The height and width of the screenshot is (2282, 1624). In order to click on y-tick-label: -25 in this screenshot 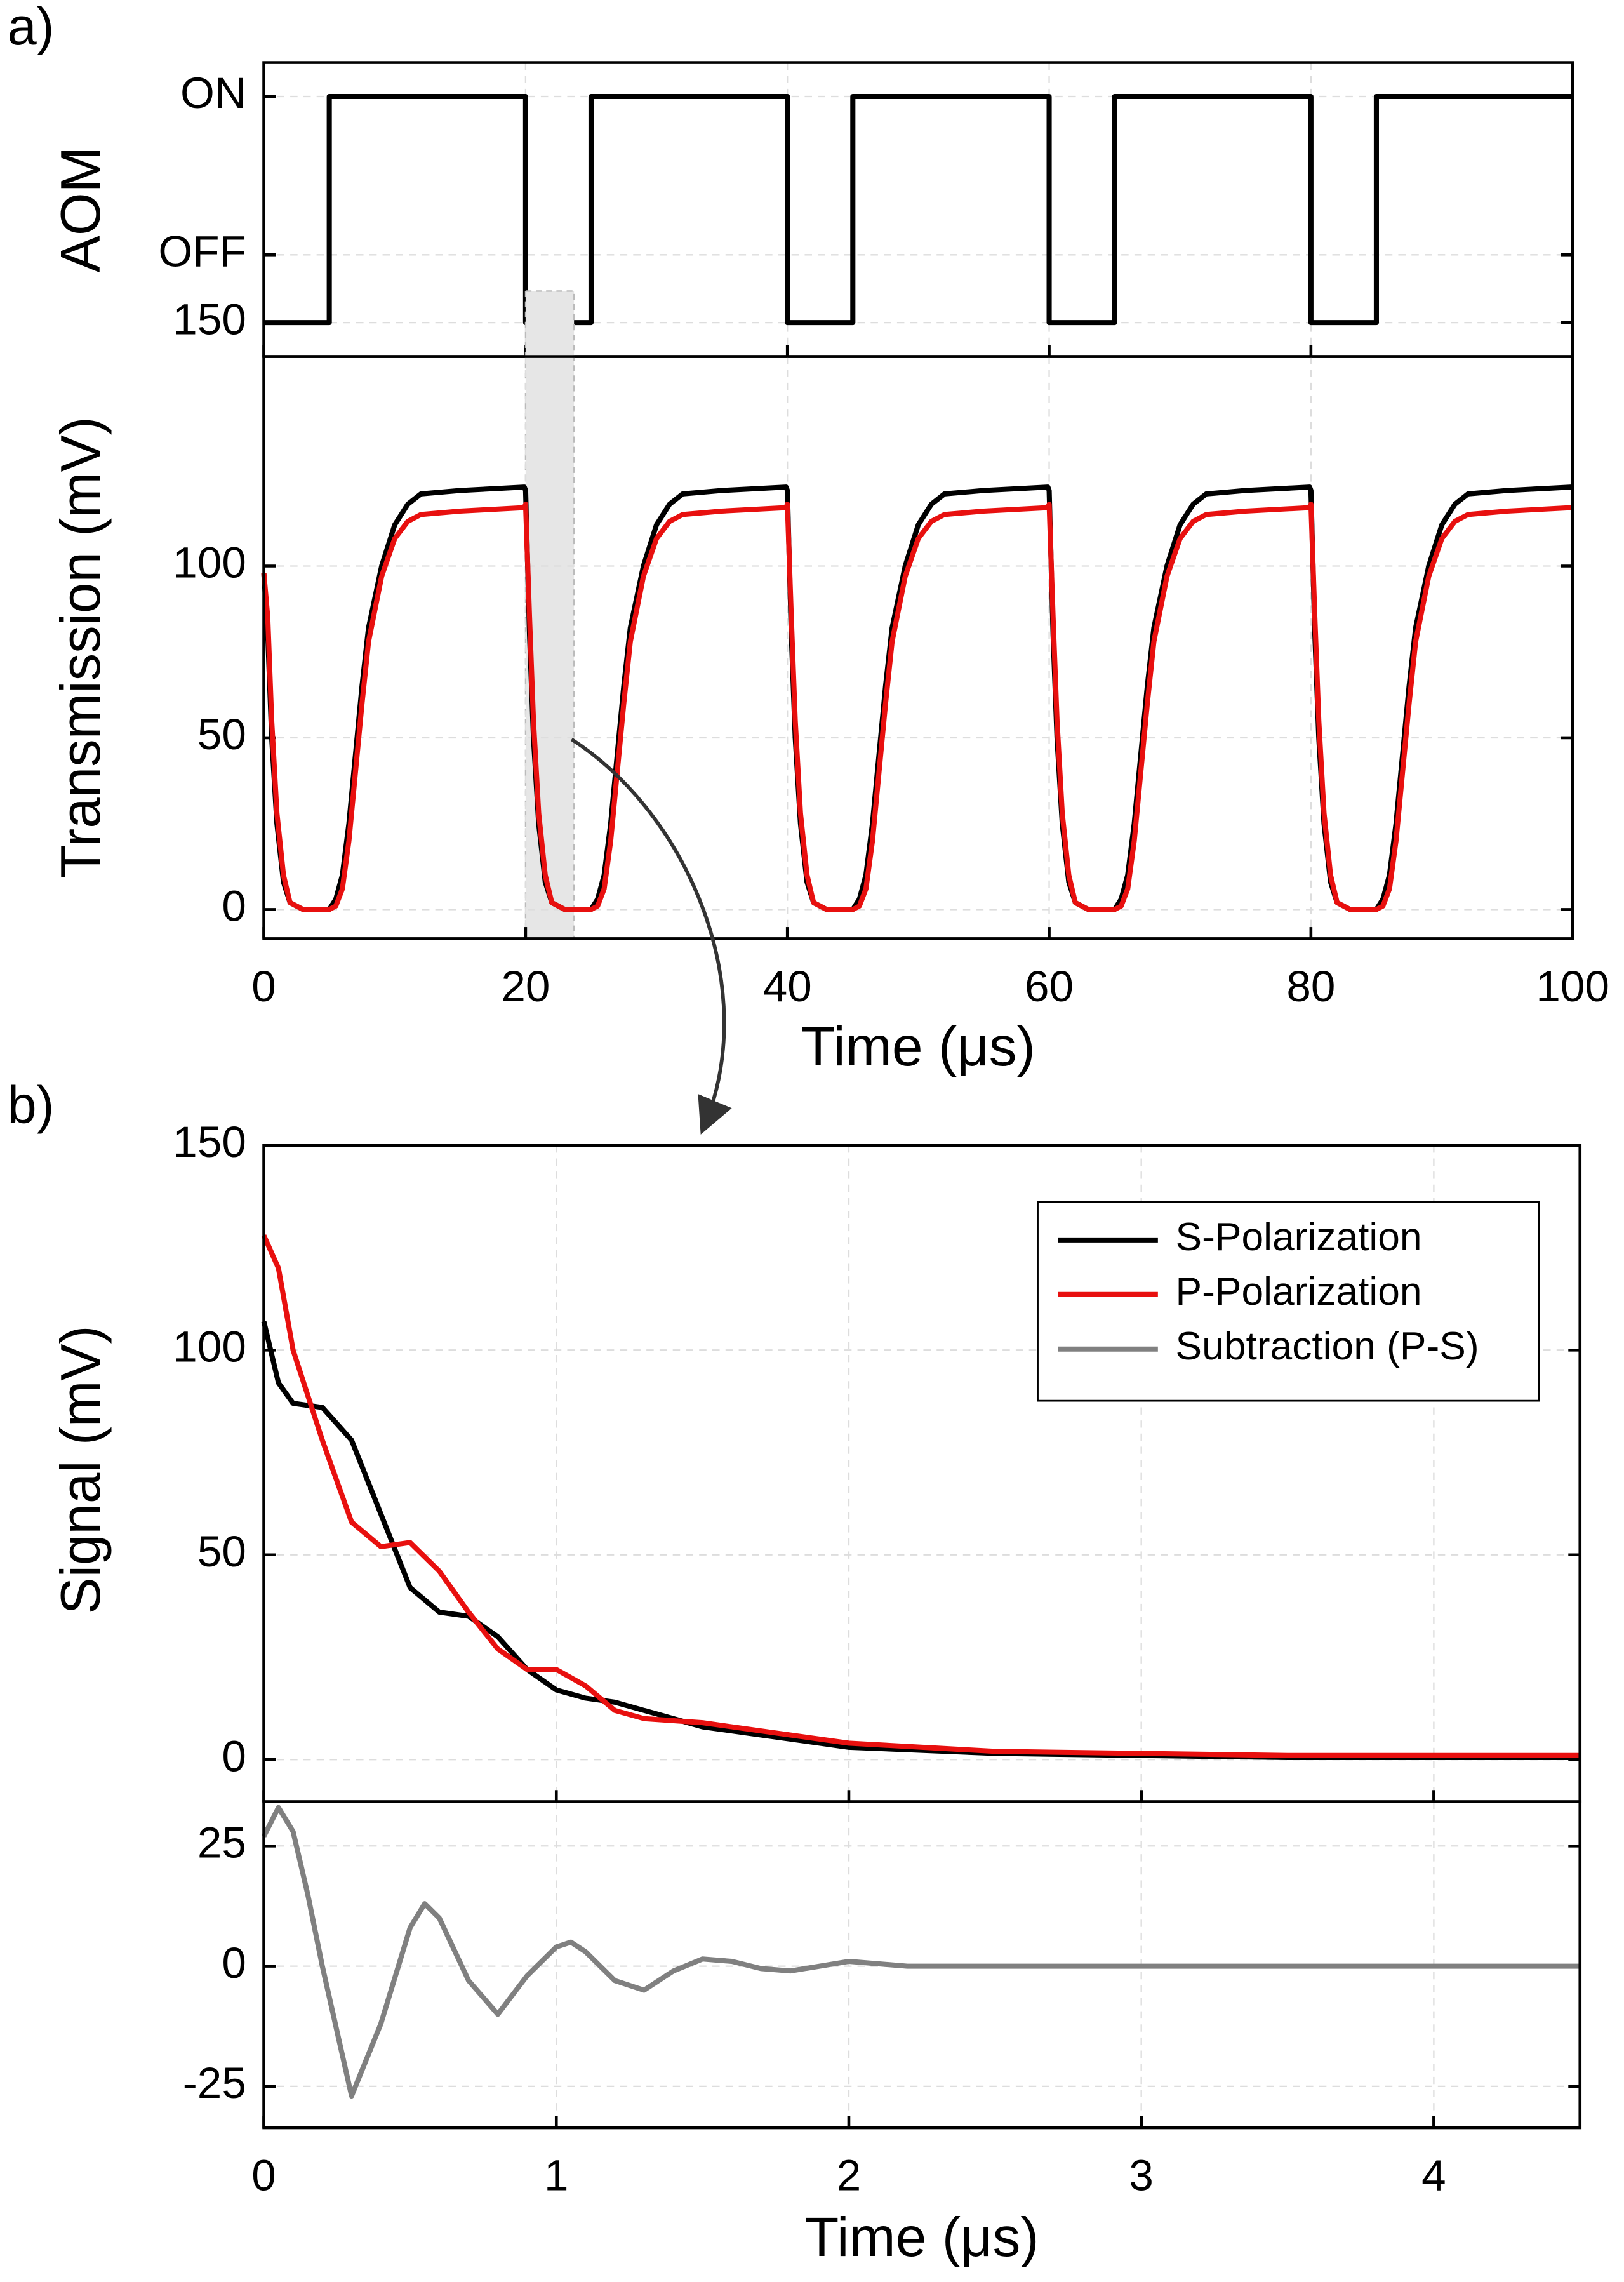, I will do `click(215, 2082)`.